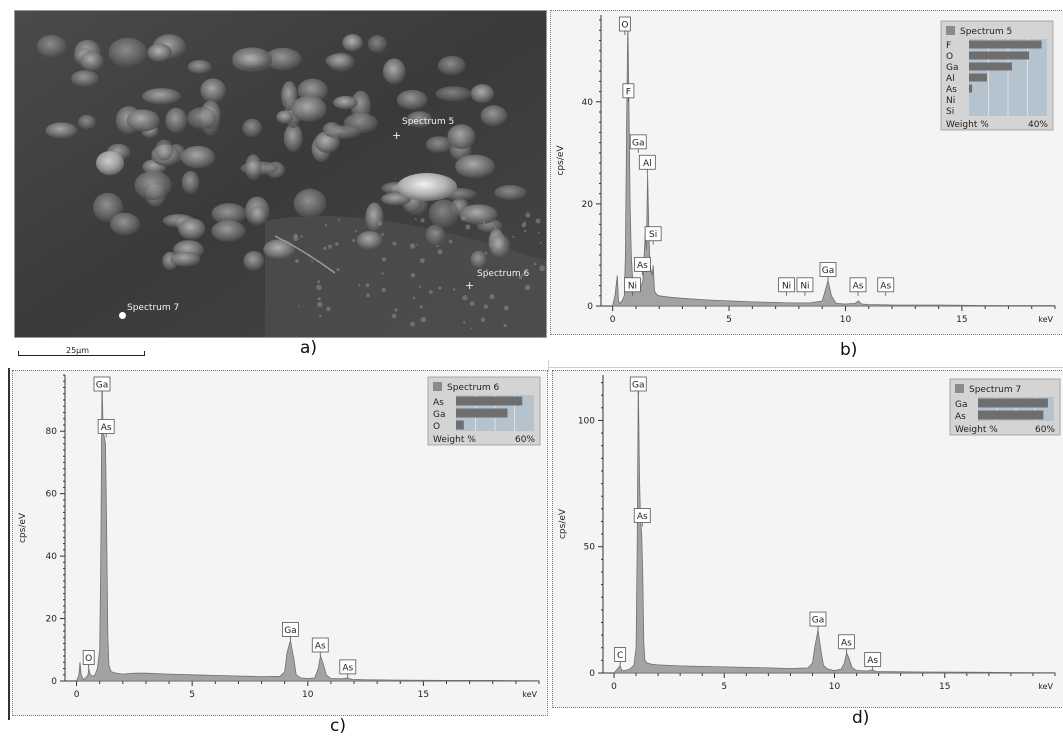 This screenshot has height=740, width=1063. What do you see at coordinates (805, 367) in the screenshot?
I see `divider-horizontal` at bounding box center [805, 367].